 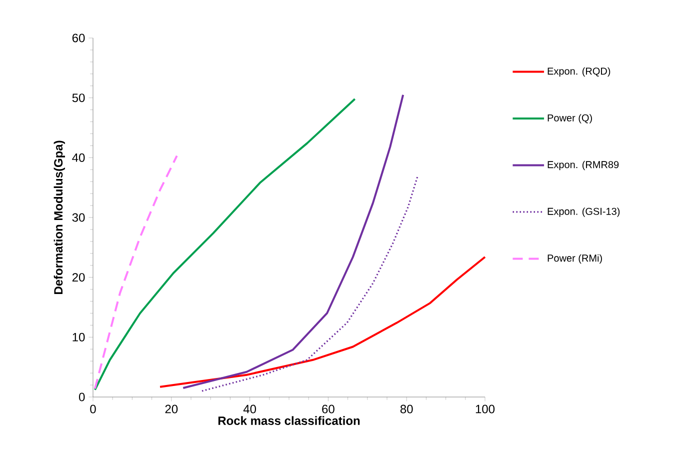 What do you see at coordinates (406, 409) in the screenshot?
I see `x-tick-label: 80` at bounding box center [406, 409].